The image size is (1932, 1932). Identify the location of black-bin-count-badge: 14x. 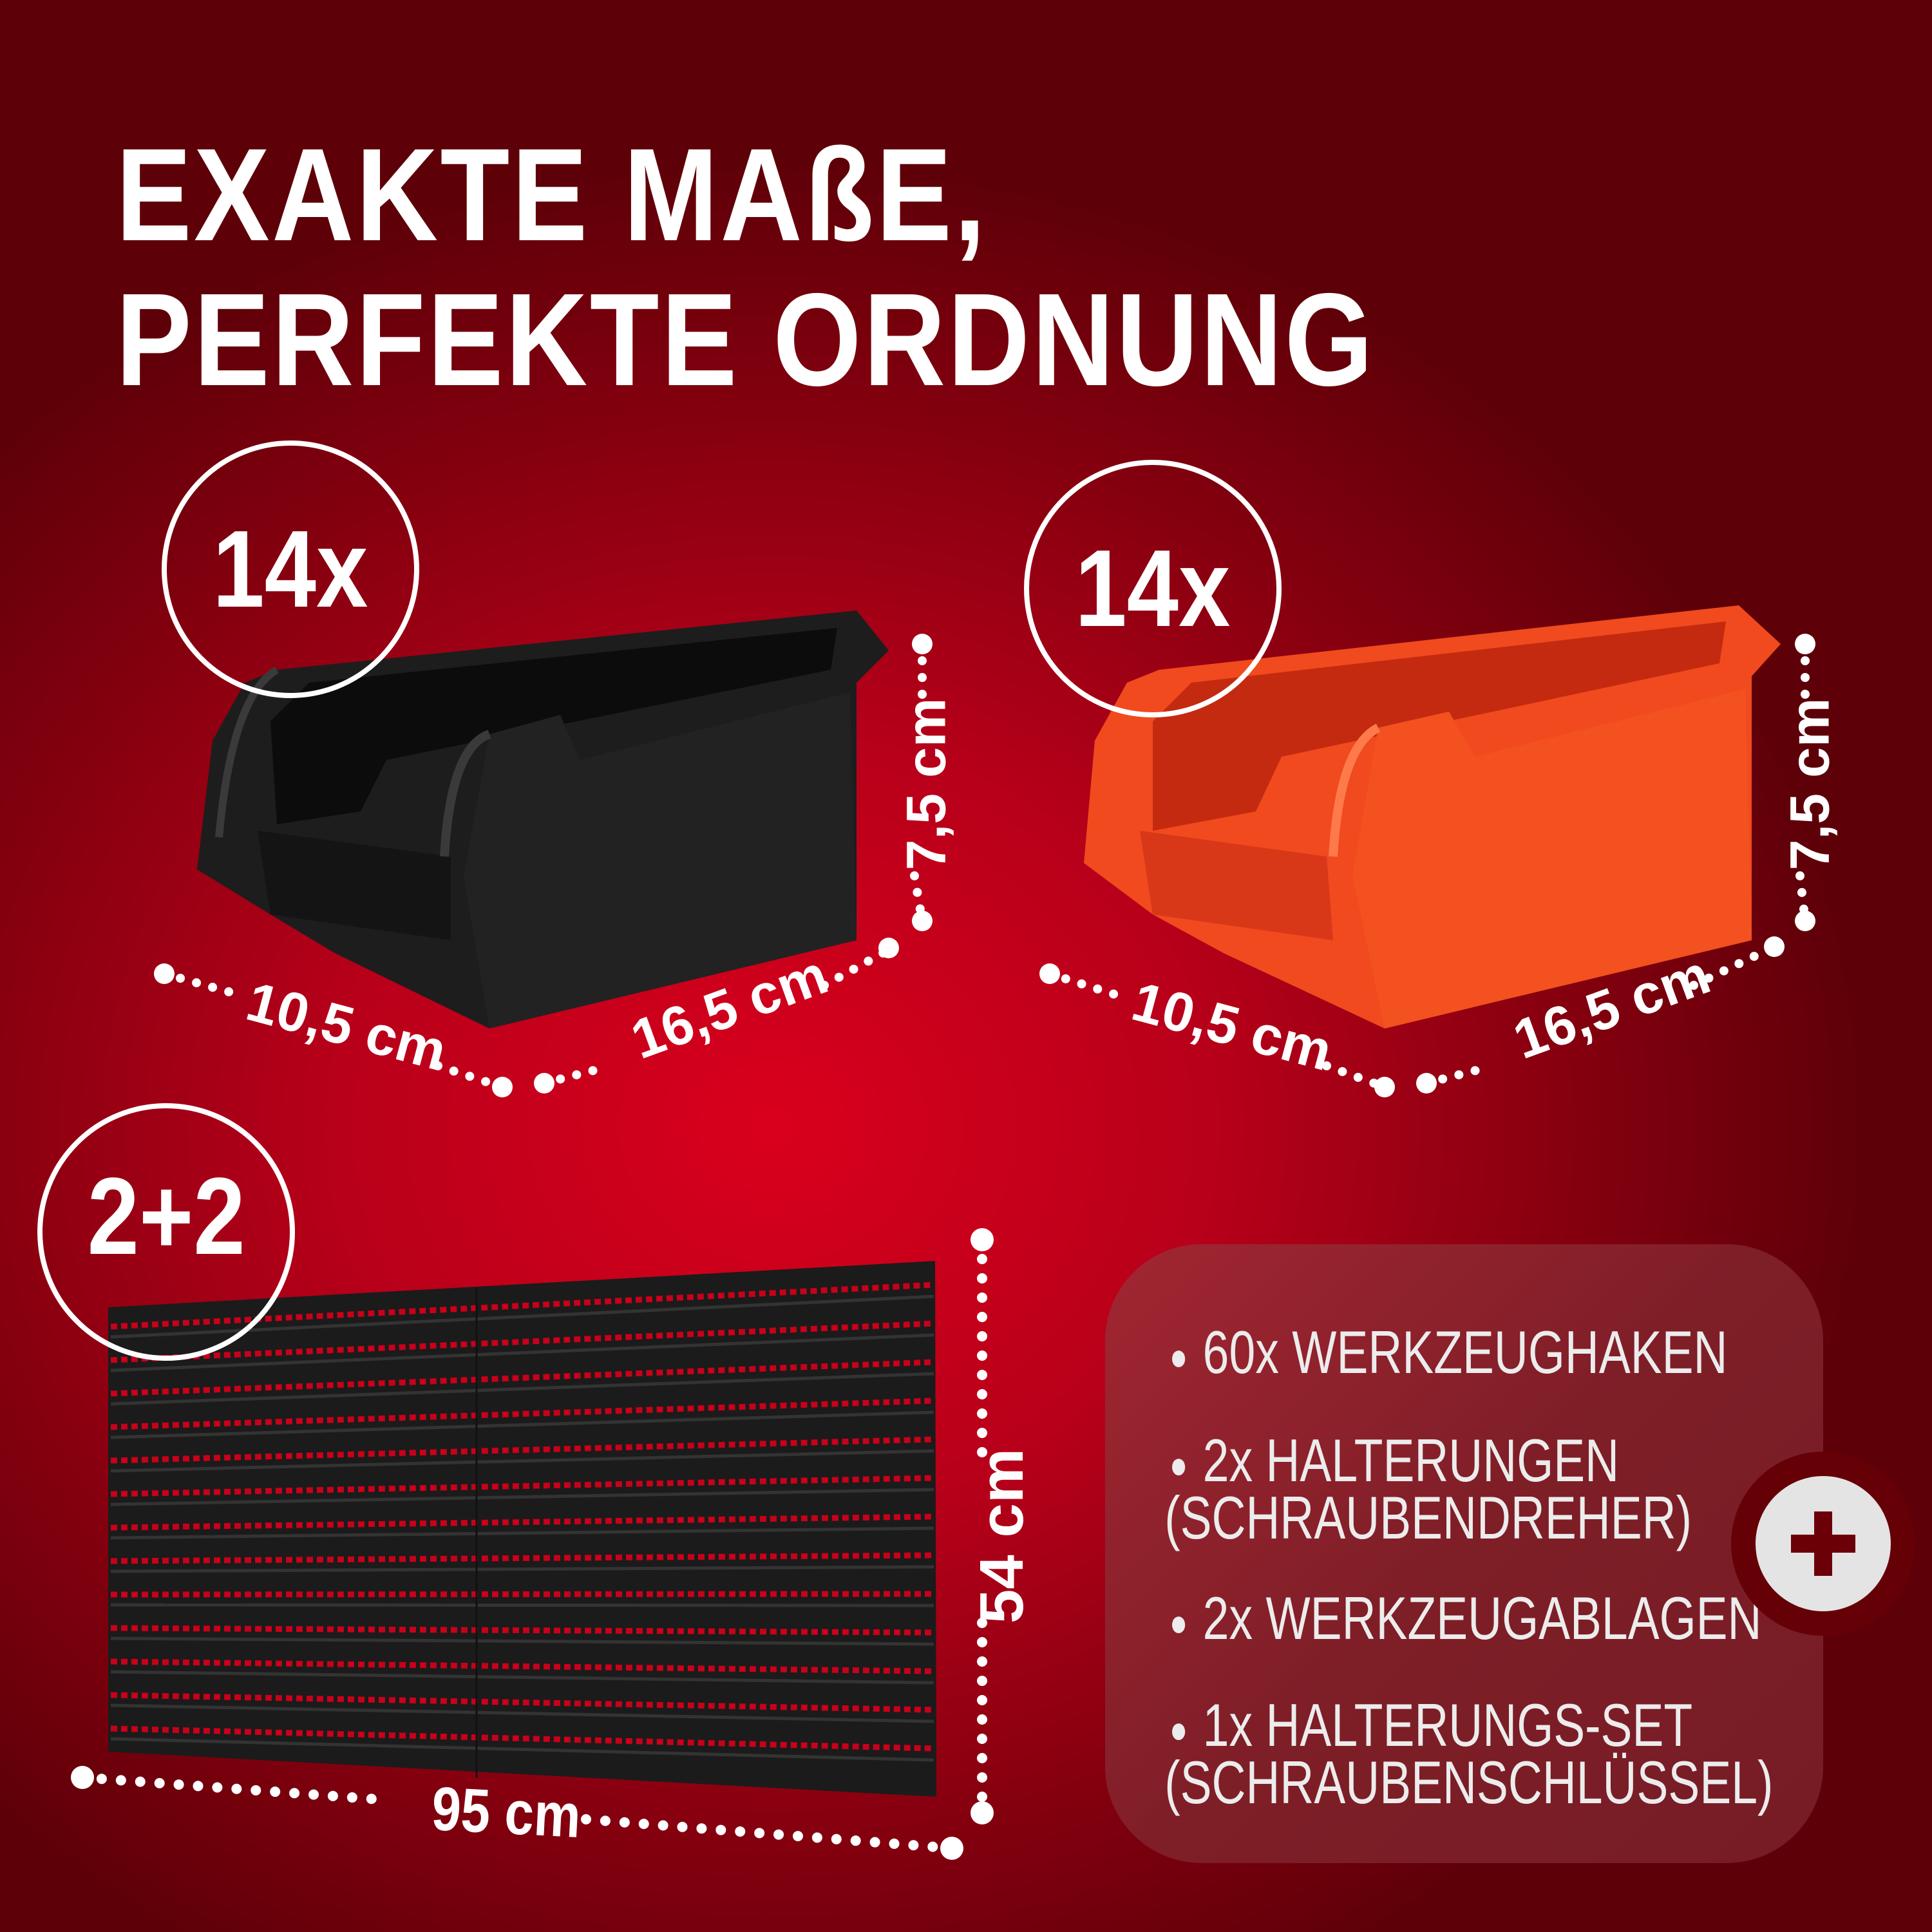
(290, 569).